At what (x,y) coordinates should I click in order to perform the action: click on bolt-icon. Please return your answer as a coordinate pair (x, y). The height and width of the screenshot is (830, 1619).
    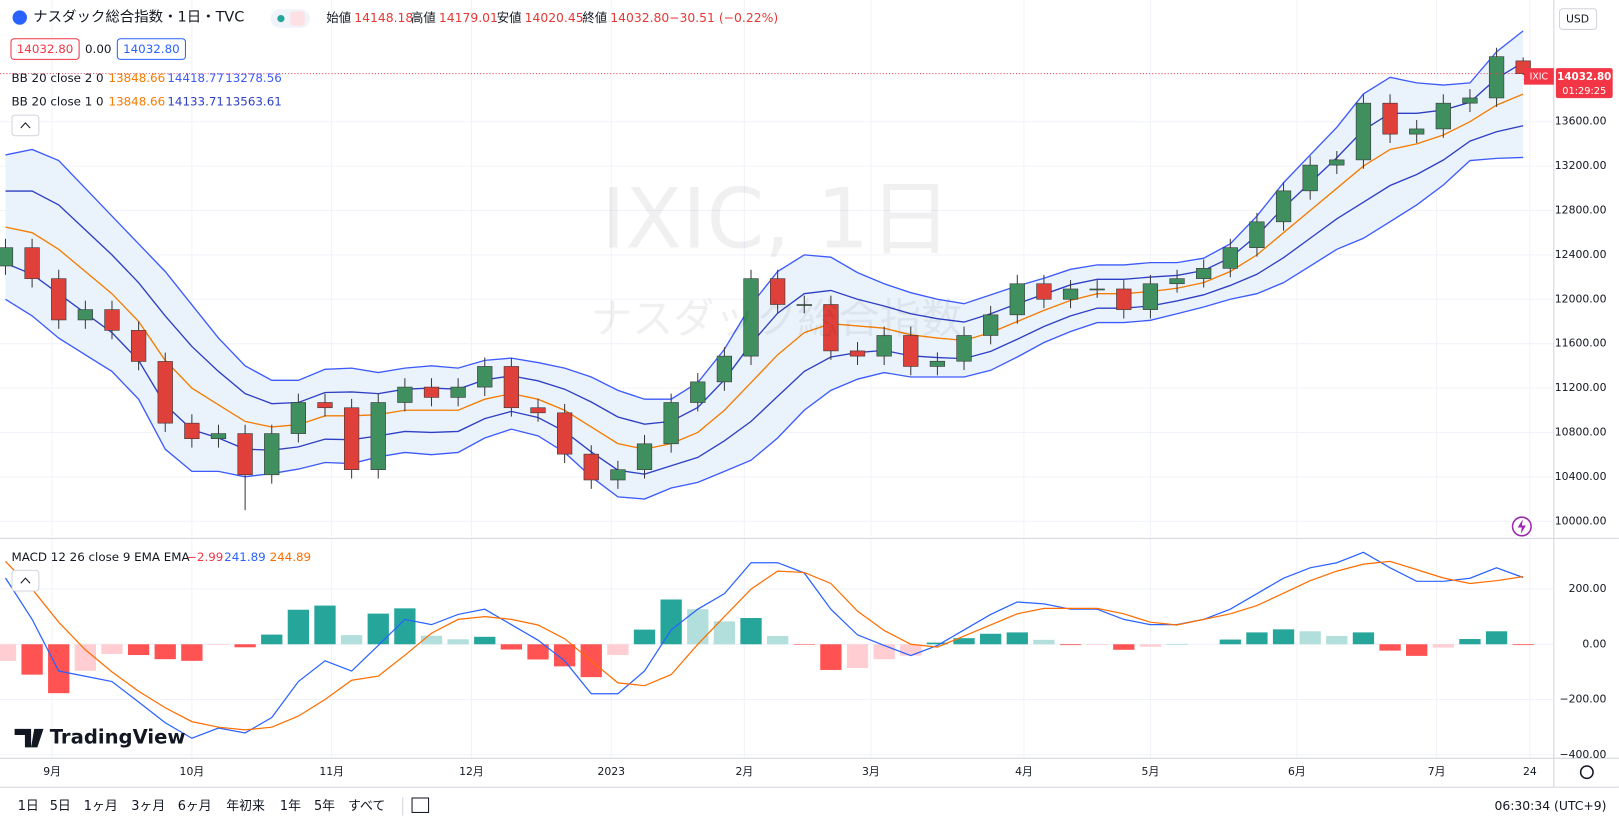
    Looking at the image, I should click on (1521, 526).